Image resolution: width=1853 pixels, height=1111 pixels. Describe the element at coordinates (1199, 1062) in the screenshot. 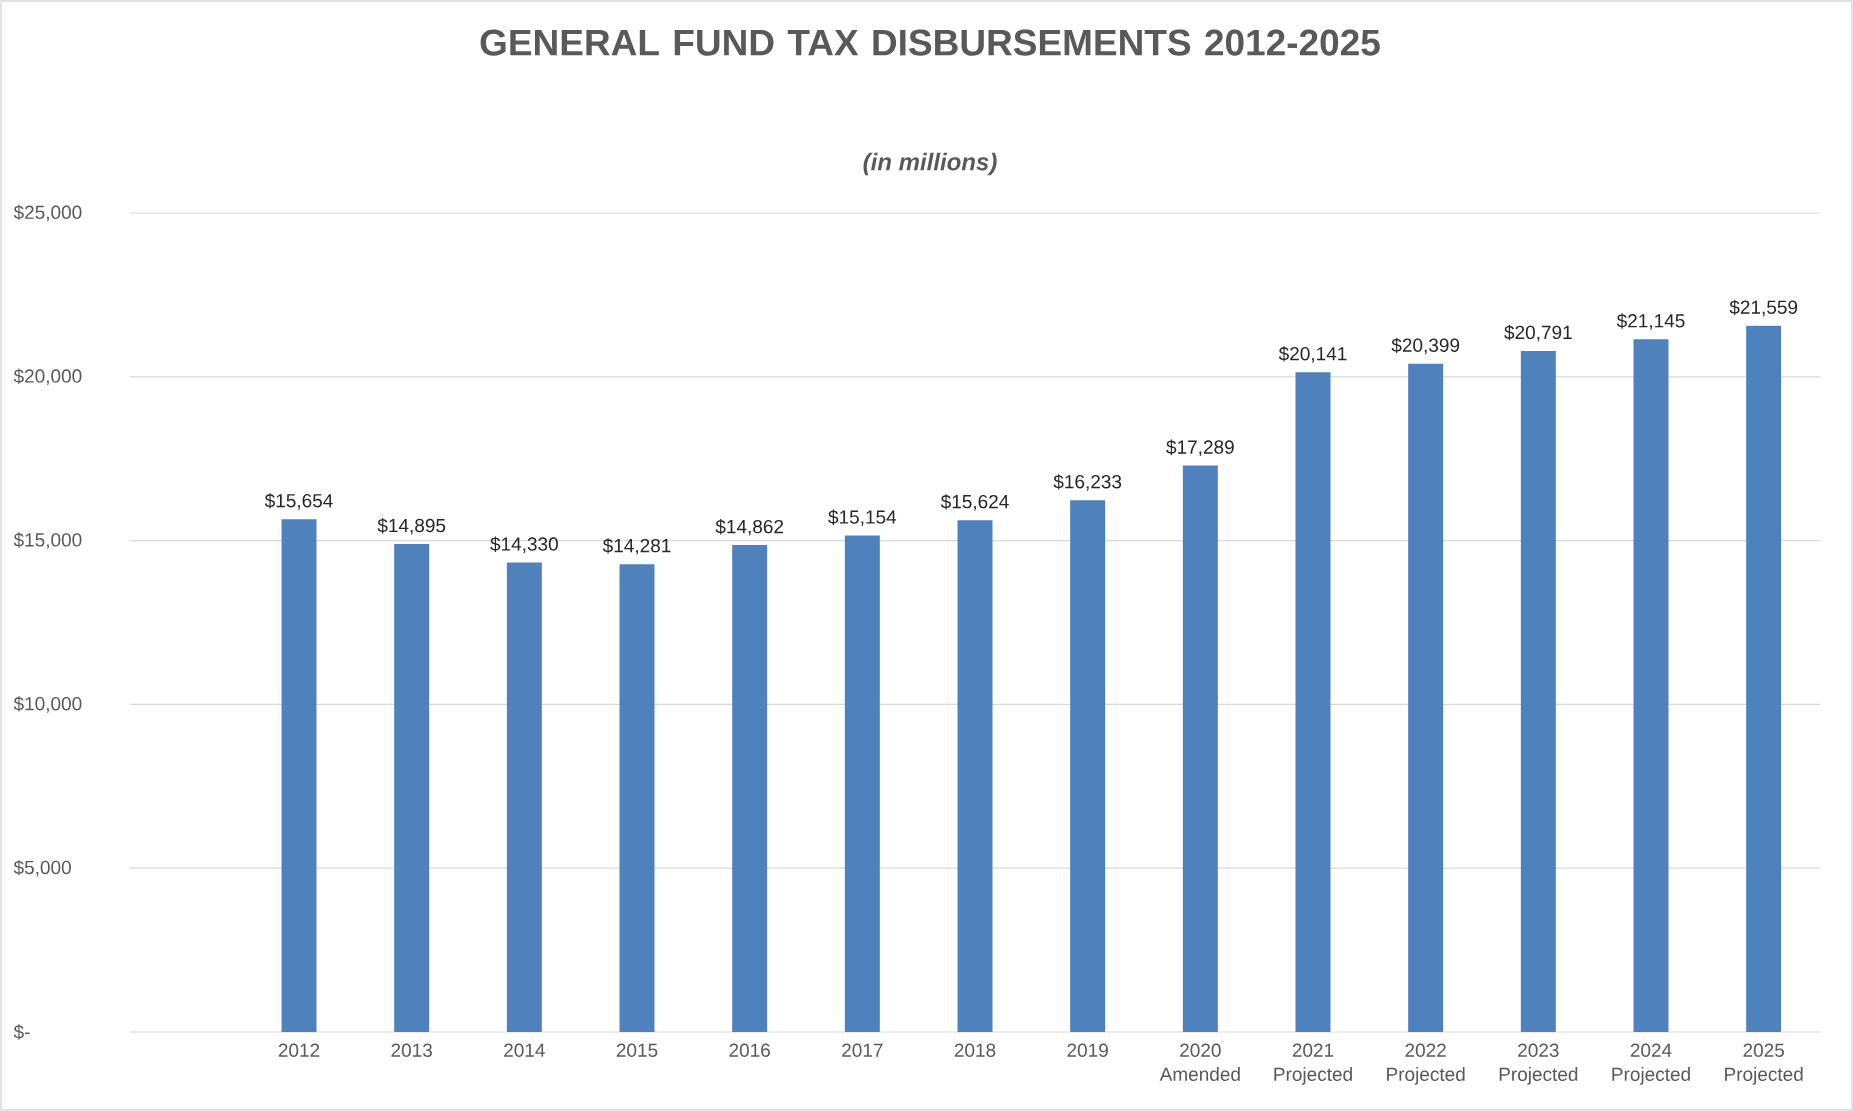

I see `x-tick-label: 2020 Amended` at that location.